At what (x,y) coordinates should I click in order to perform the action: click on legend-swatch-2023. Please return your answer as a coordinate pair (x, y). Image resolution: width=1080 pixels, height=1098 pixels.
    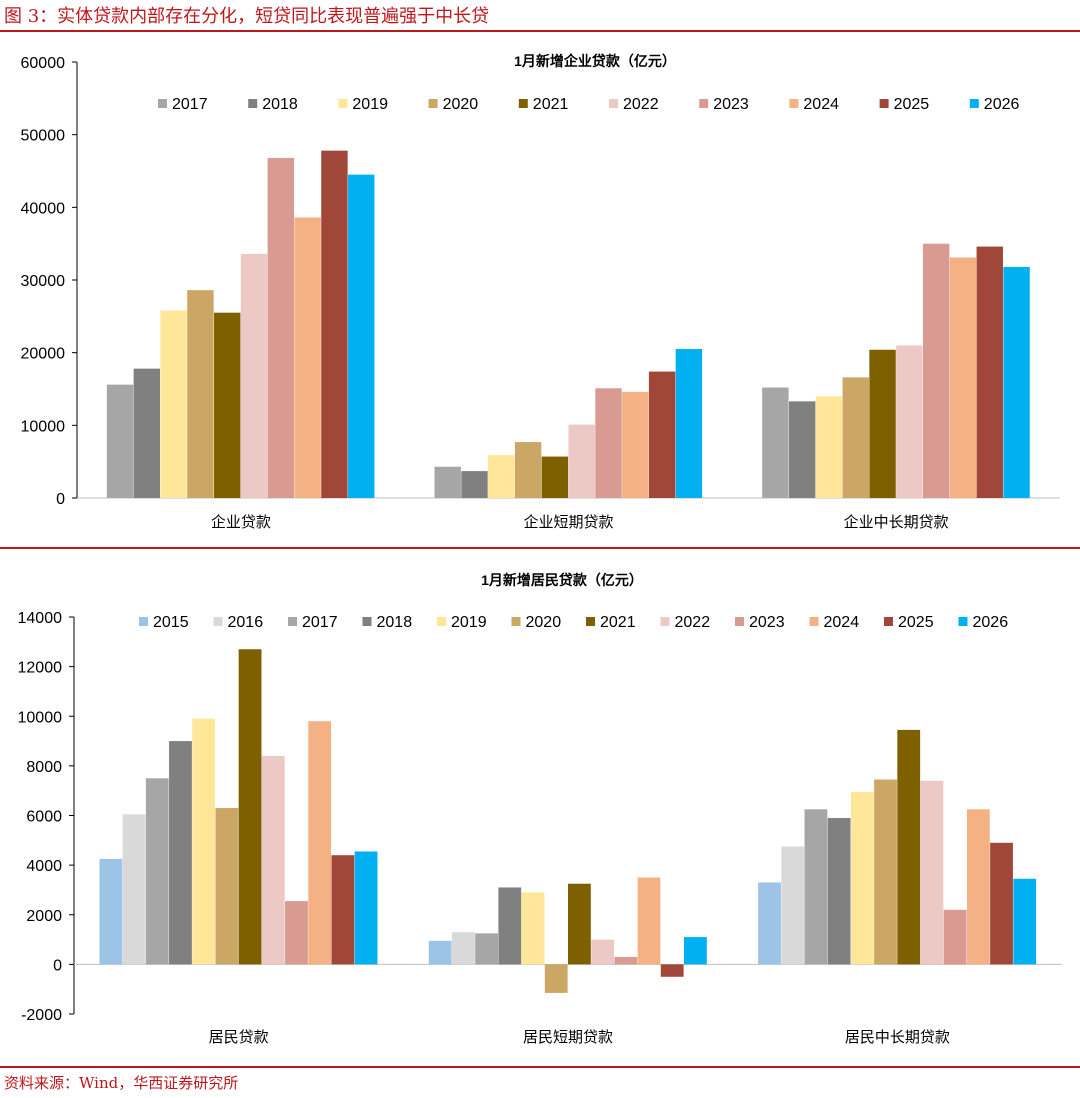
    Looking at the image, I should click on (704, 103).